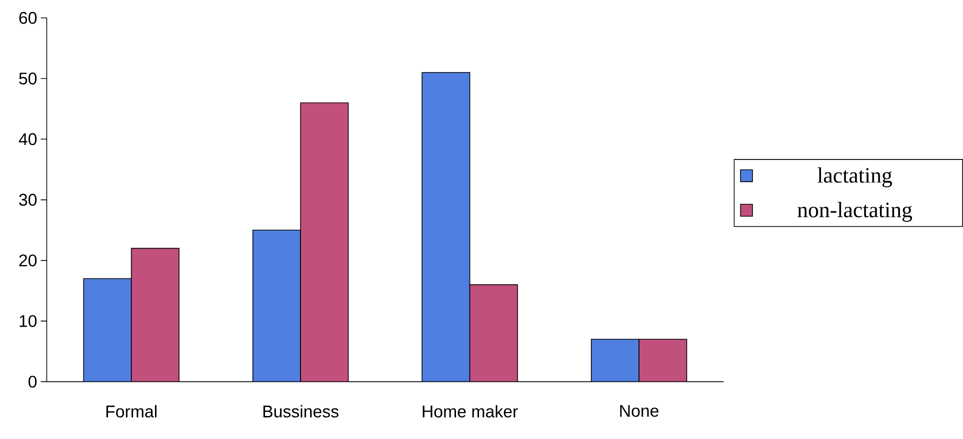 The width and height of the screenshot is (963, 439). What do you see at coordinates (28, 18) in the screenshot?
I see `y-tick-label: 60` at bounding box center [28, 18].